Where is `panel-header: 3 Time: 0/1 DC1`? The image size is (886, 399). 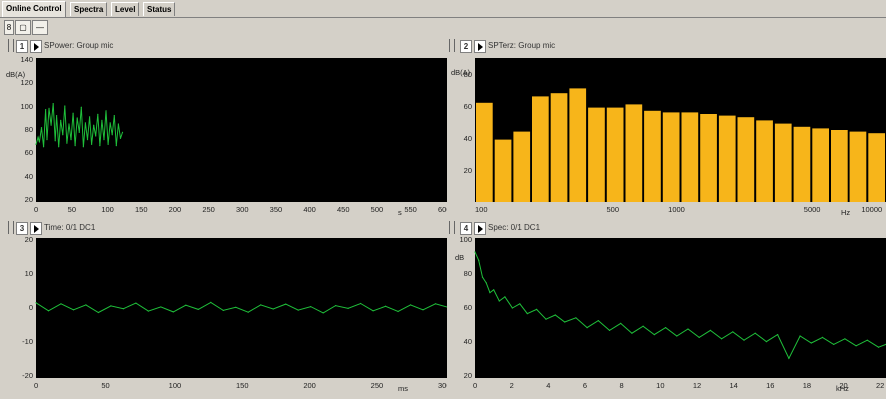 panel-header: 3 Time: 0/1 DC1 is located at coordinates (229, 227).